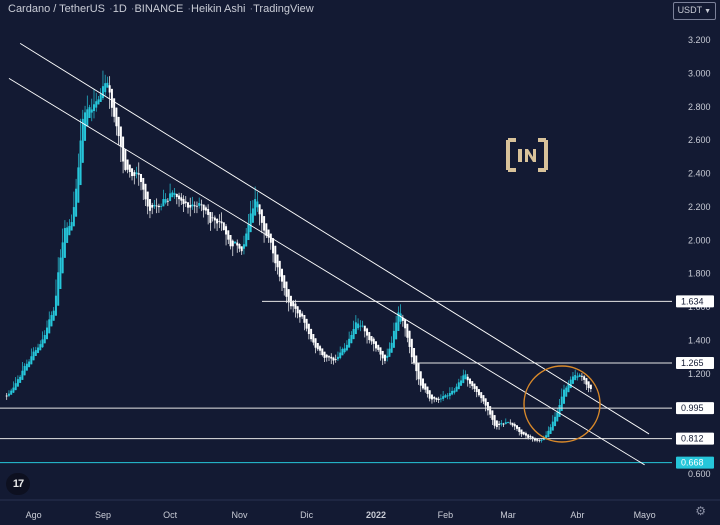 This screenshot has width=720, height=525. What do you see at coordinates (699, 340) in the screenshot?
I see `price-tick-label: 1.400` at bounding box center [699, 340].